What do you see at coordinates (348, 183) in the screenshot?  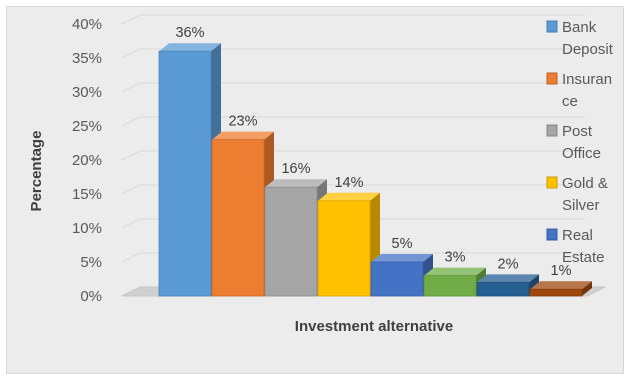 I see `data-label: 14%` at bounding box center [348, 183].